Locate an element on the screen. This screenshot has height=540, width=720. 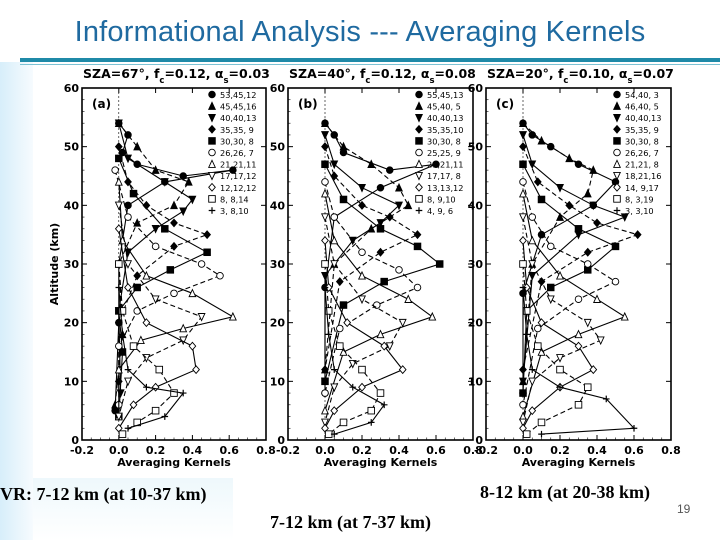
y-tick-label: 20 is located at coordinates (72, 323).